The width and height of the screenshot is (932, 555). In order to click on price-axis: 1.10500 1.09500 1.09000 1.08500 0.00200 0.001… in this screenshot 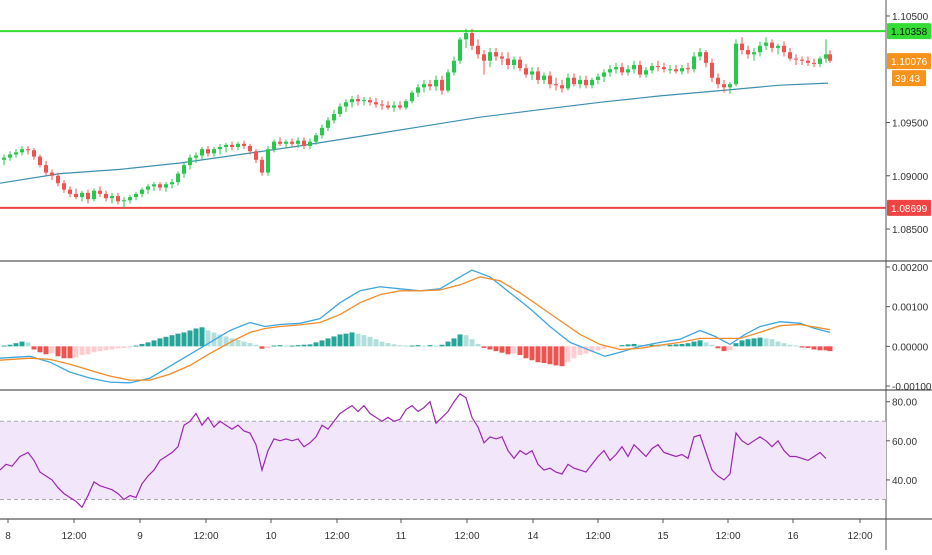, I will do `click(909, 249)`.